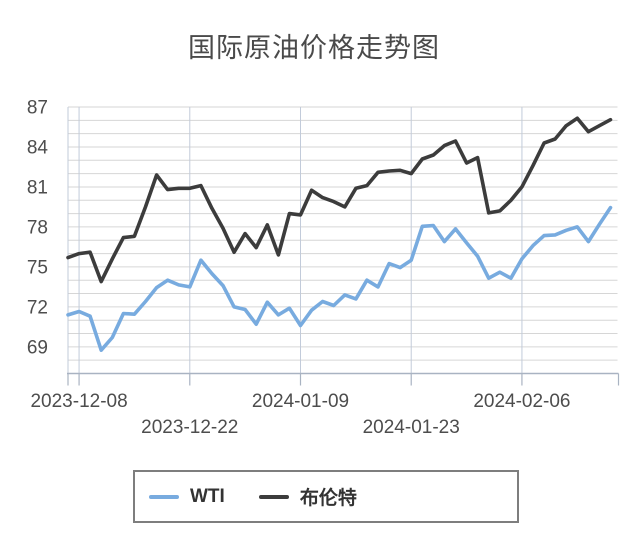 This screenshot has width=628, height=540. What do you see at coordinates (37, 307) in the screenshot?
I see `y-axis-label: 72` at bounding box center [37, 307].